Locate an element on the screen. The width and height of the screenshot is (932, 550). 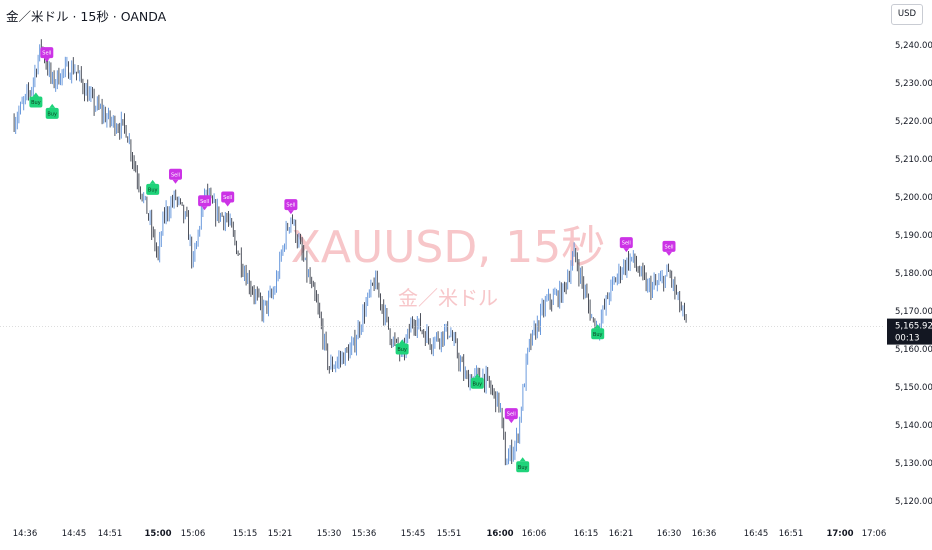
y-tick-label: 5,180.000 is located at coordinates (913, 274).